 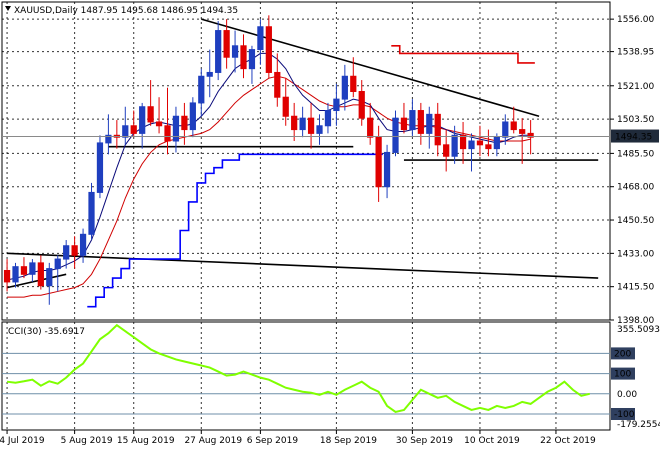 I want to click on cci-title: CCI(30) -35.6917, so click(x=46, y=332).